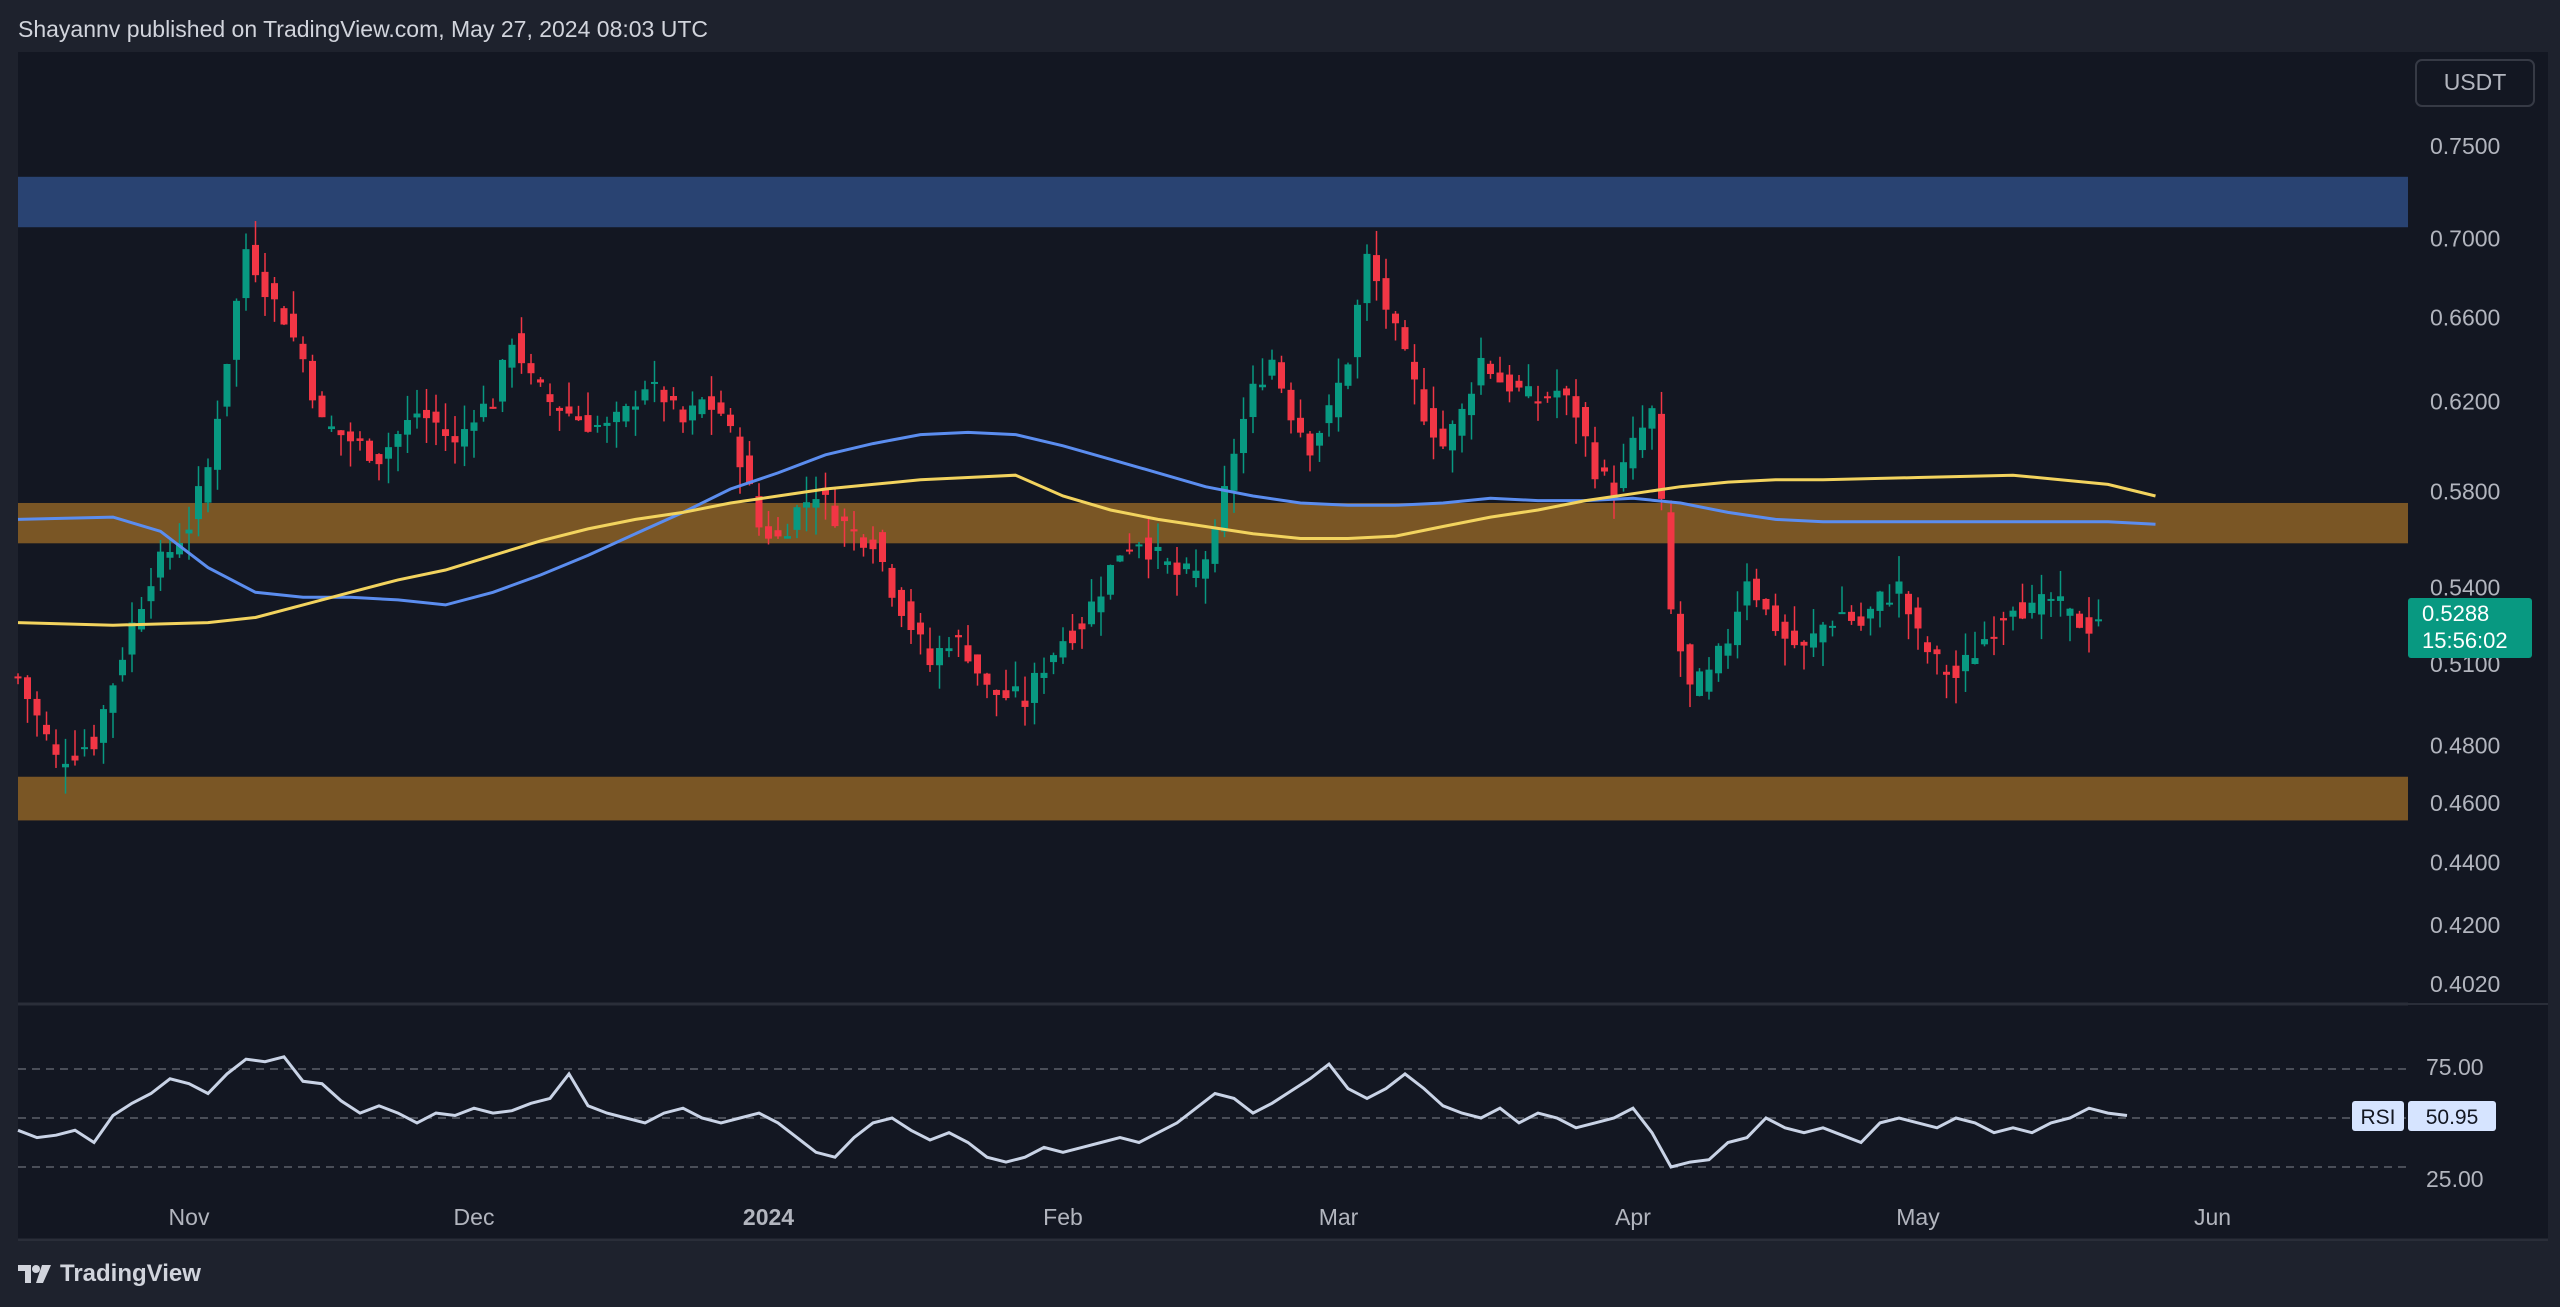  Describe the element at coordinates (1918, 1217) in the screenshot. I see `time-tick-label: May` at that location.